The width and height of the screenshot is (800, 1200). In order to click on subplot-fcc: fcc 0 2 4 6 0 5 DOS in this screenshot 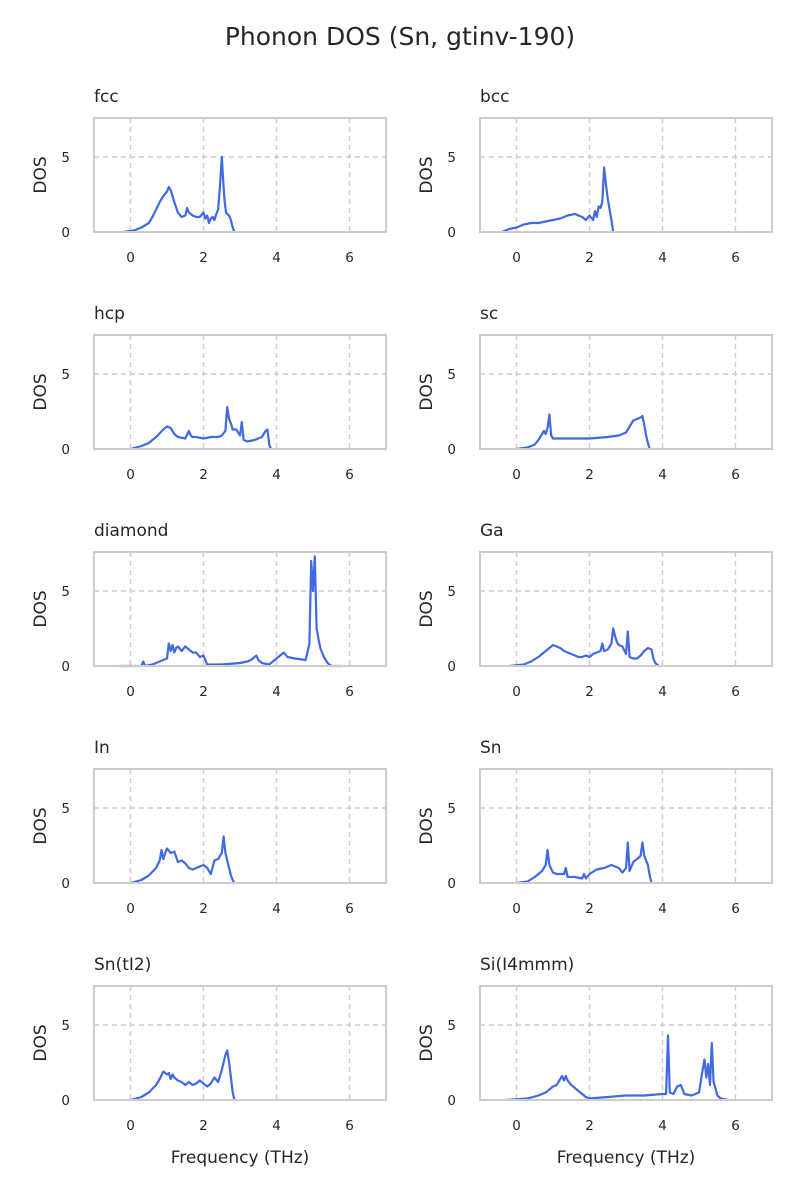, I will do `click(209, 176)`.